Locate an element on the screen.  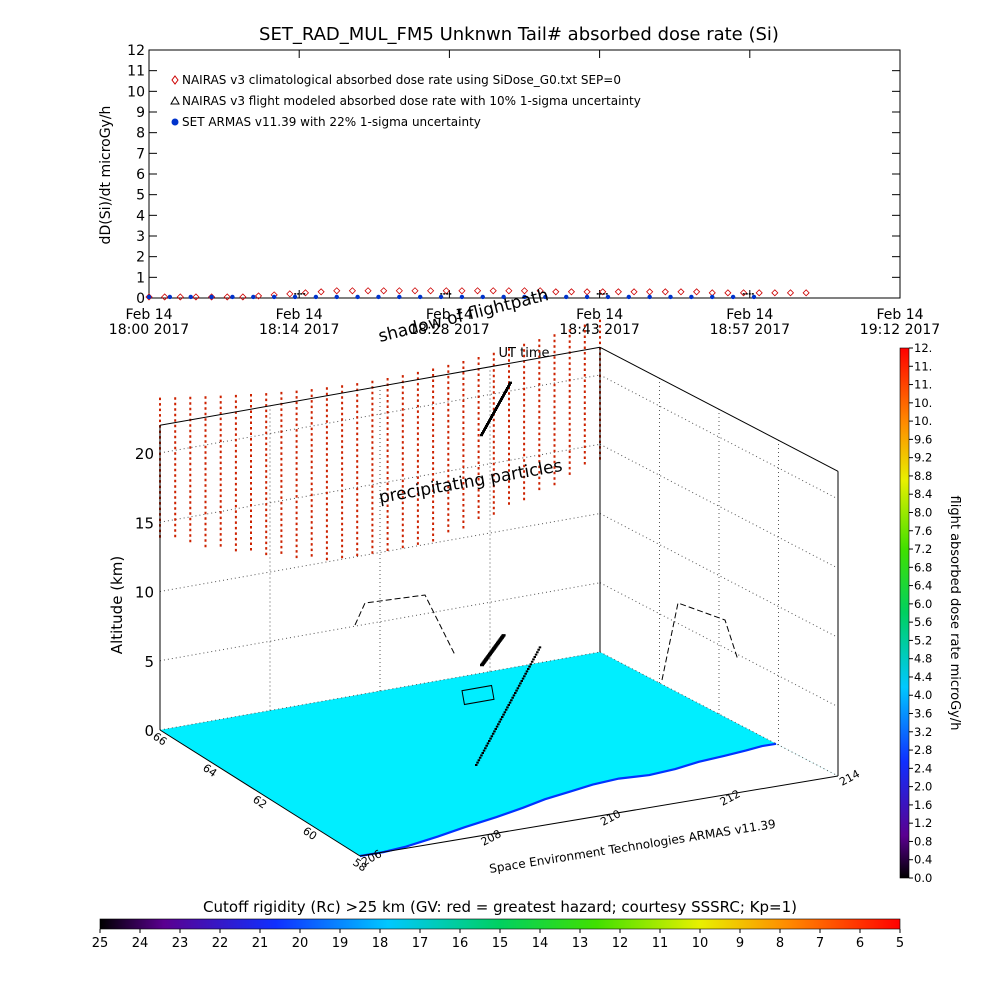
dose-colorbar-tick-label: 7.2 is located at coordinates (923, 549).